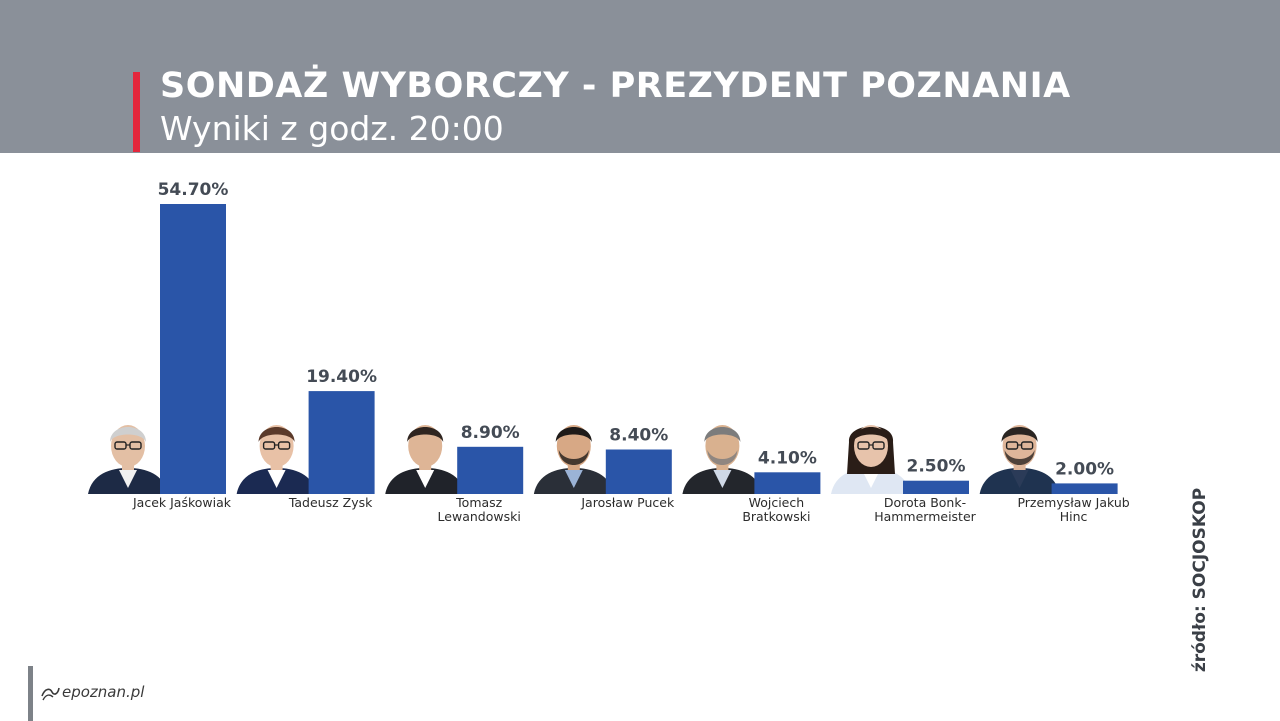  Describe the element at coordinates (490, 433) in the screenshot. I see `data-label: 8.90%` at that location.